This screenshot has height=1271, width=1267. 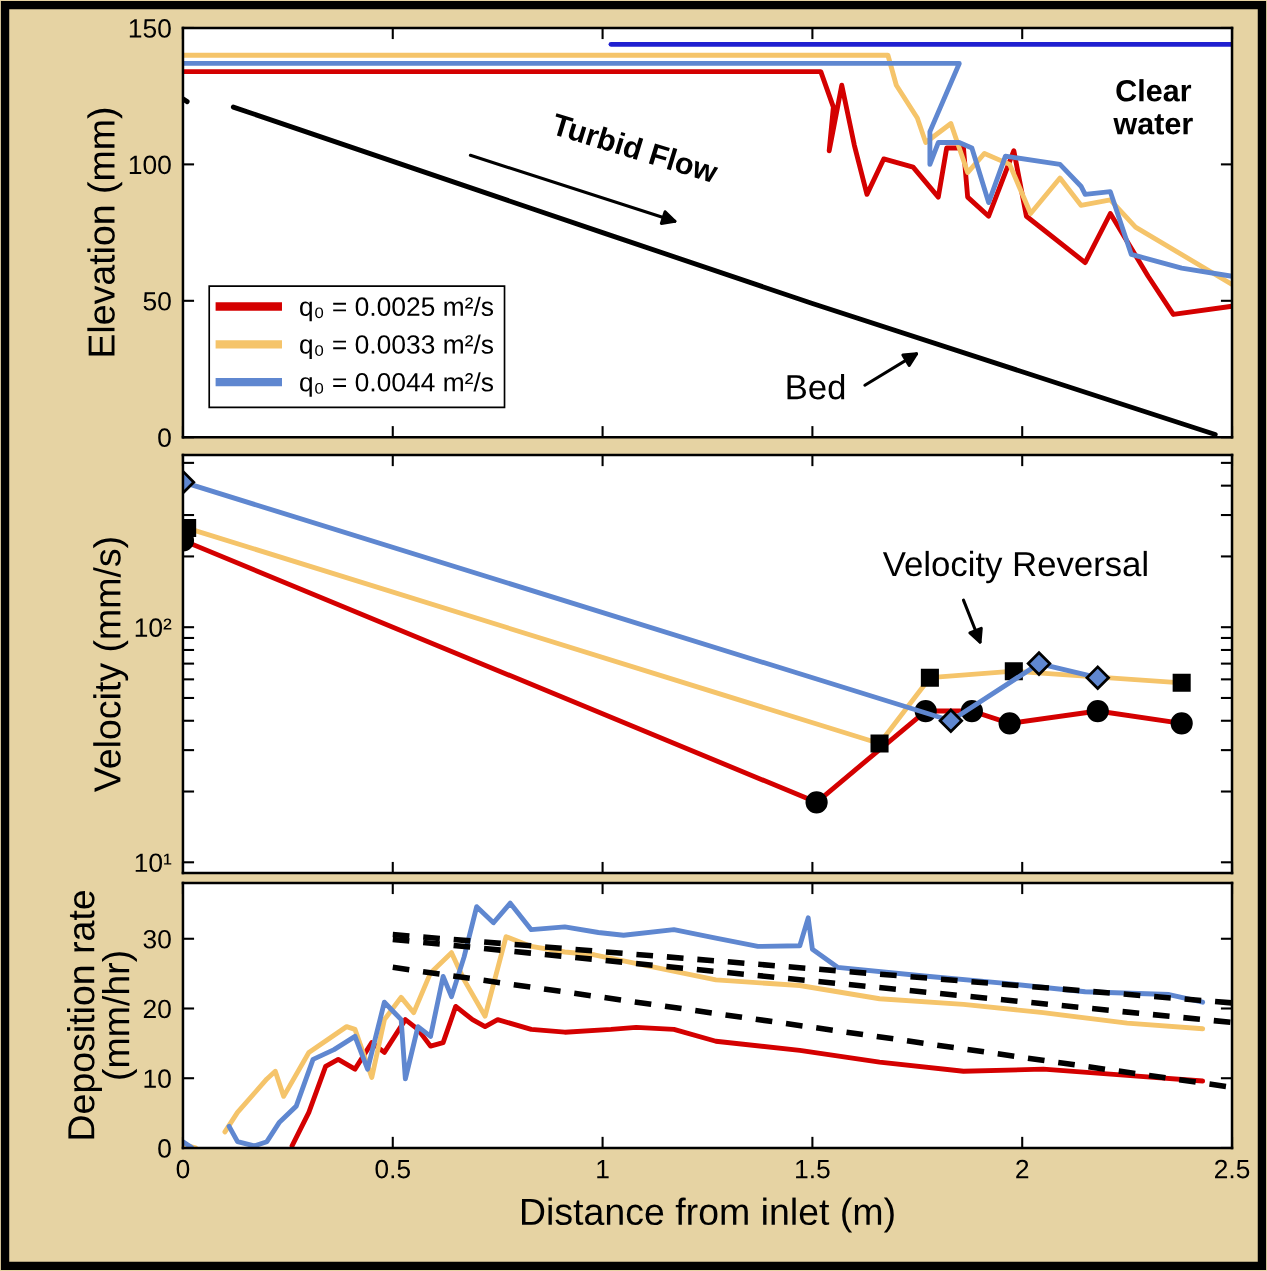 What do you see at coordinates (603, 1169) in the screenshot?
I see `x-tick-label: 1` at bounding box center [603, 1169].